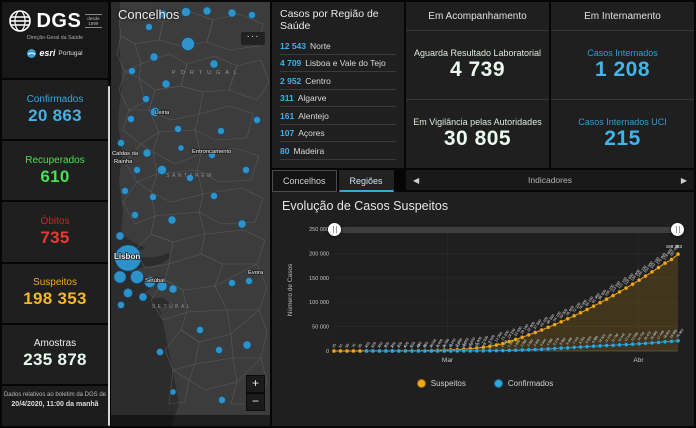  Describe the element at coordinates (622, 133) in the screenshot. I see `indicator-stat: Casos Internados UCI 215` at that location.